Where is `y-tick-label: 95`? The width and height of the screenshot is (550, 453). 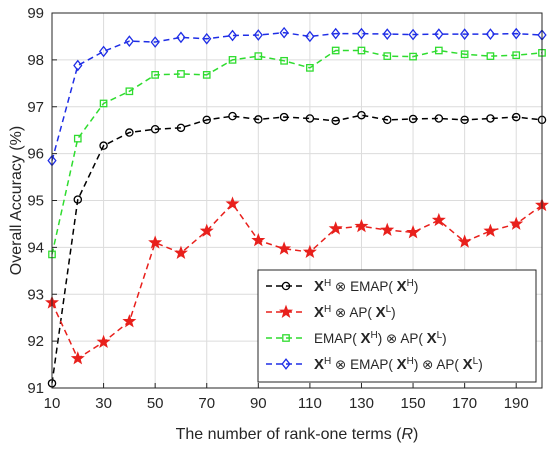
y-tick-label: 95 is located at coordinates (35, 201).